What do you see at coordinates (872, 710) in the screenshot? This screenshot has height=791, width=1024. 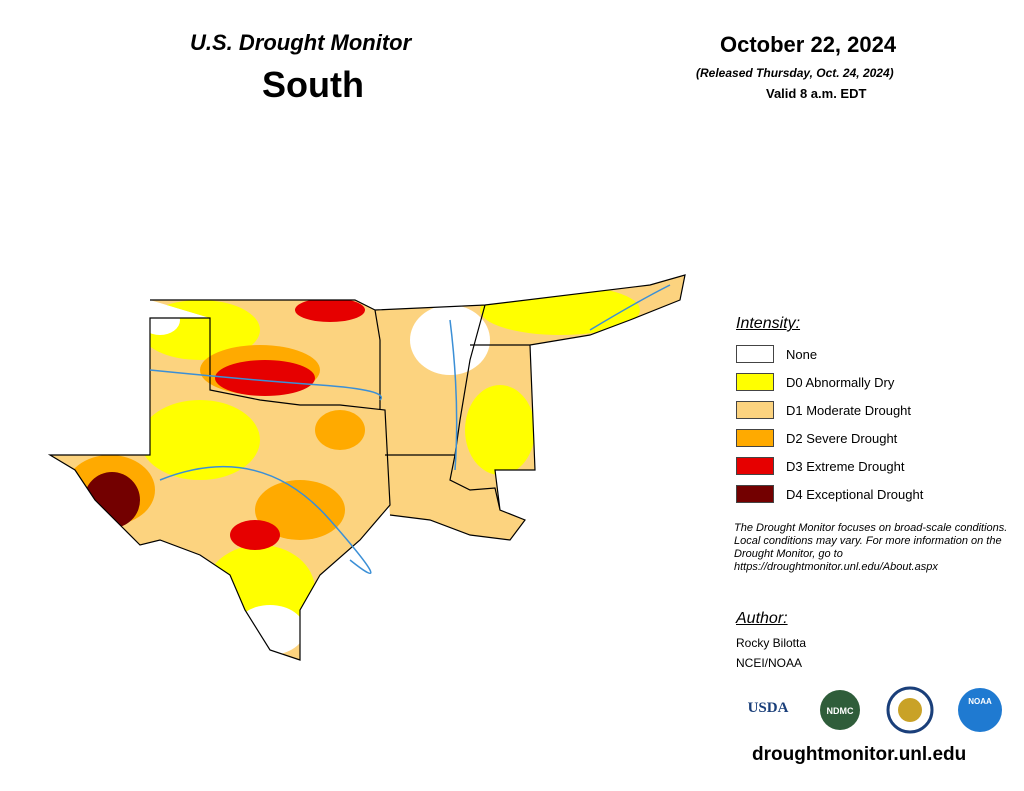 I see `logos: USDA NDMC NOAA` at bounding box center [872, 710].